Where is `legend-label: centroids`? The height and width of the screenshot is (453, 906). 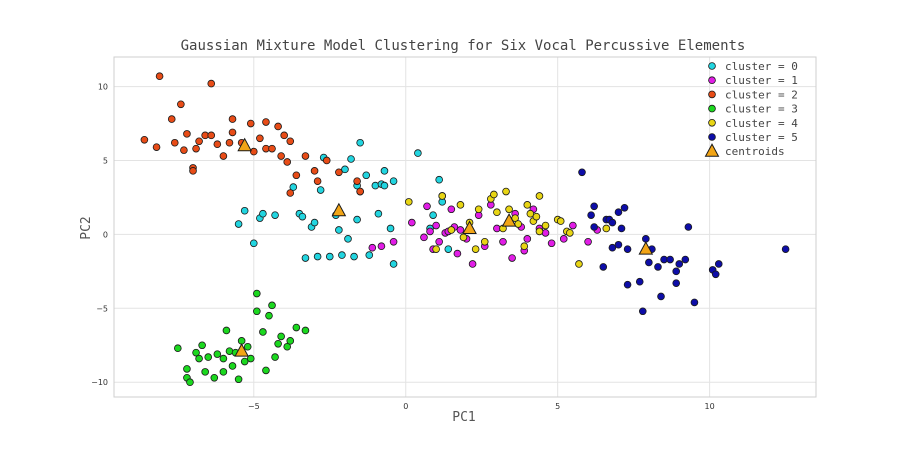
legend-label: centroids is located at coordinates (755, 151).